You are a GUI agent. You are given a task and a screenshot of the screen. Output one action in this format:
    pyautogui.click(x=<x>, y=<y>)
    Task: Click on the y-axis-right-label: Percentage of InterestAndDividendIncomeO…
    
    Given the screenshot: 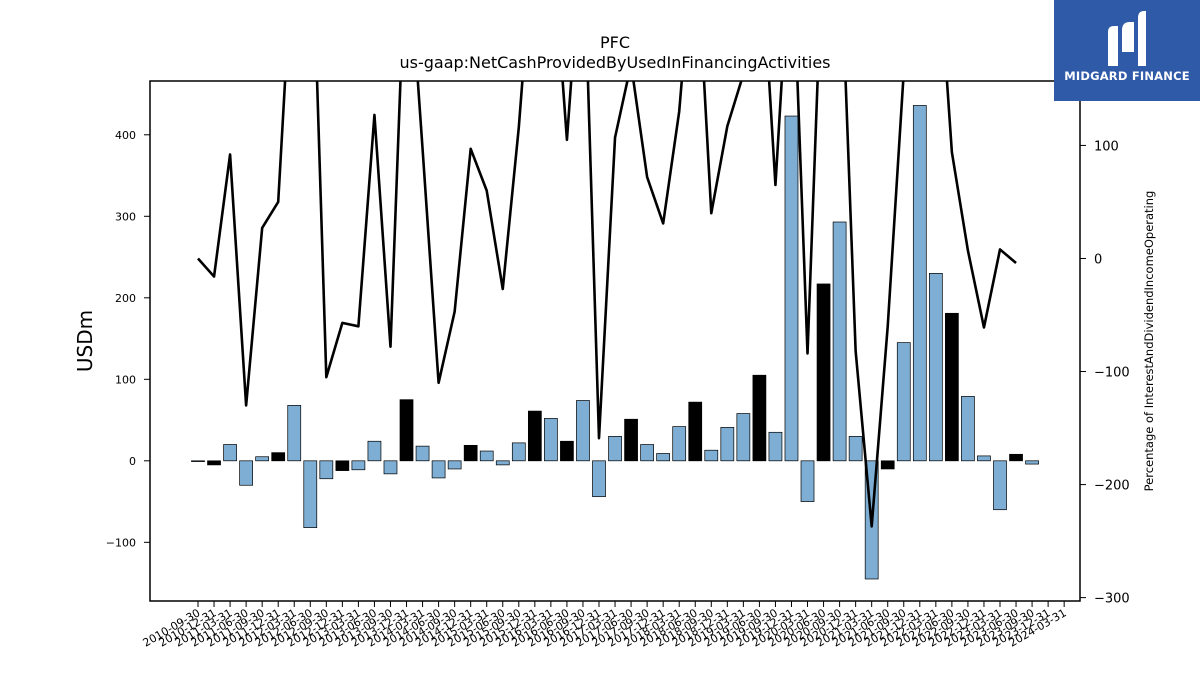 What is the action you would take?
    pyautogui.click(x=1149, y=341)
    